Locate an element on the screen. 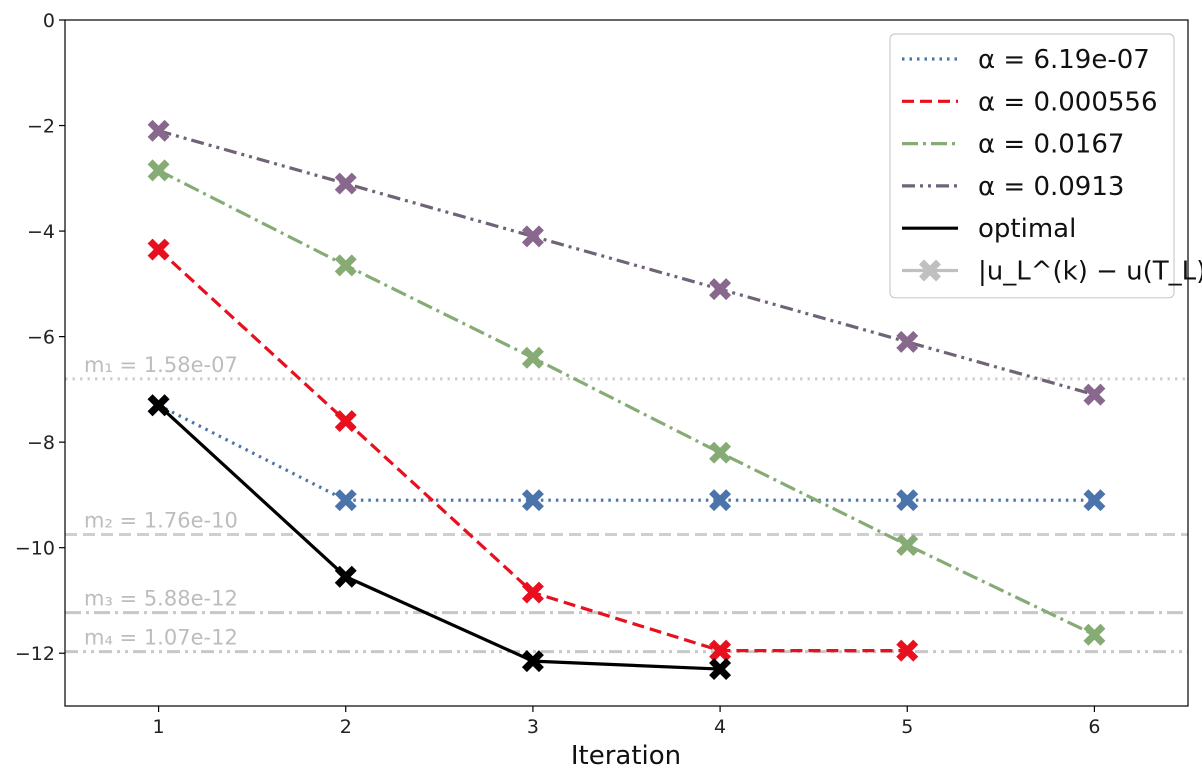 The width and height of the screenshot is (1202, 777). legend-label-4: α = 0.0913 is located at coordinates (1051, 187).